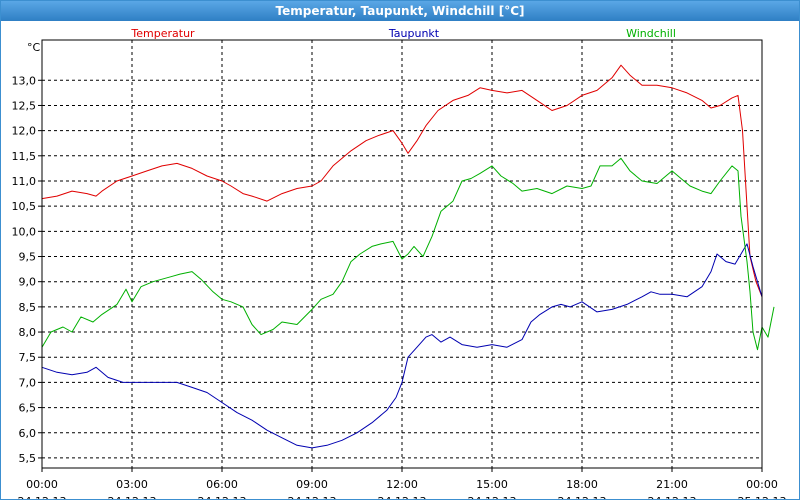  Describe the element at coordinates (28, 458) in the screenshot. I see `y-tick-label: 5,5` at that location.